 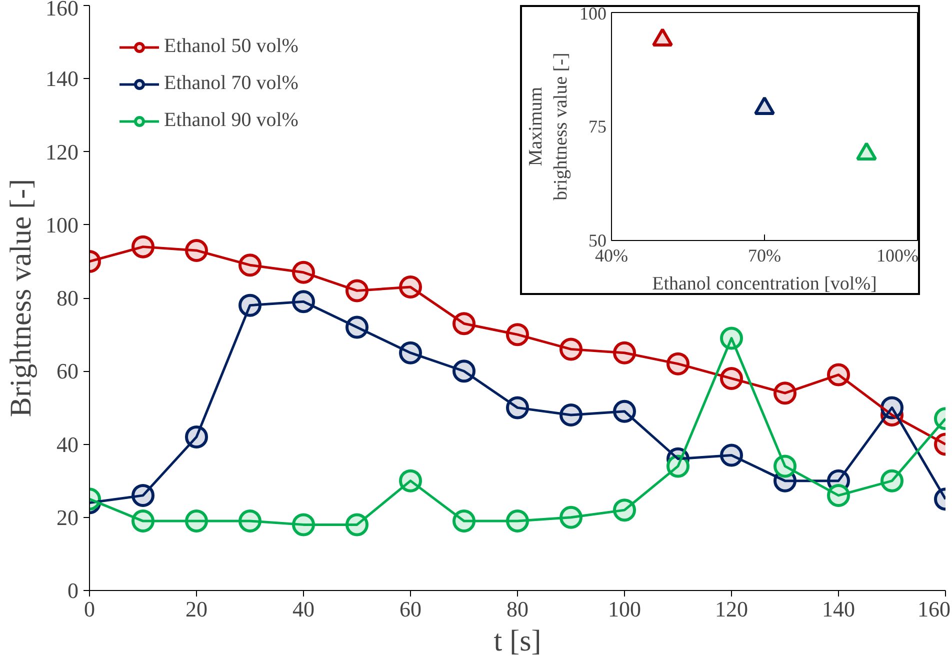 I want to click on y-tick-label: 40, so click(x=67, y=444).